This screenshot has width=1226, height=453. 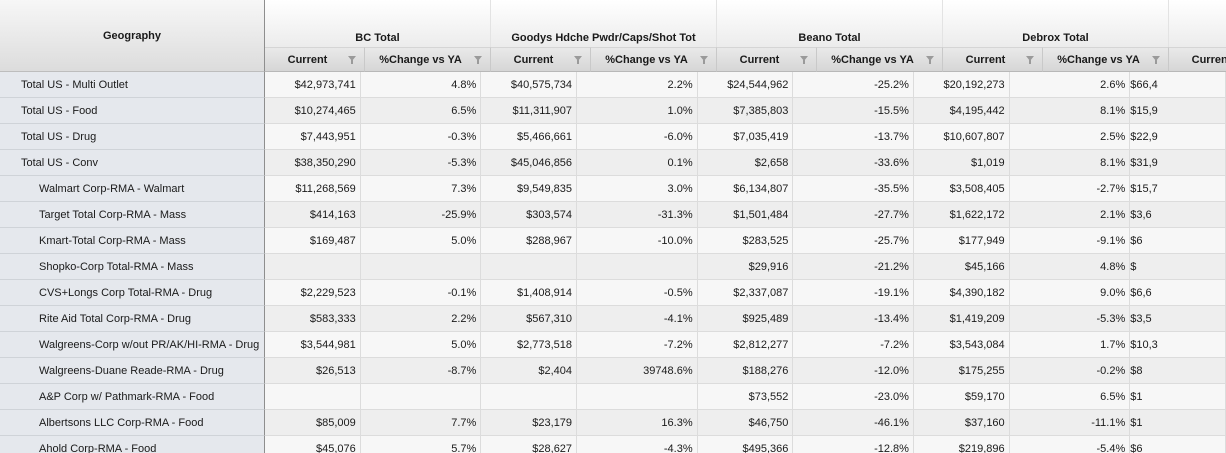 I want to click on value-cell: $1,501,484, so click(x=745, y=215).